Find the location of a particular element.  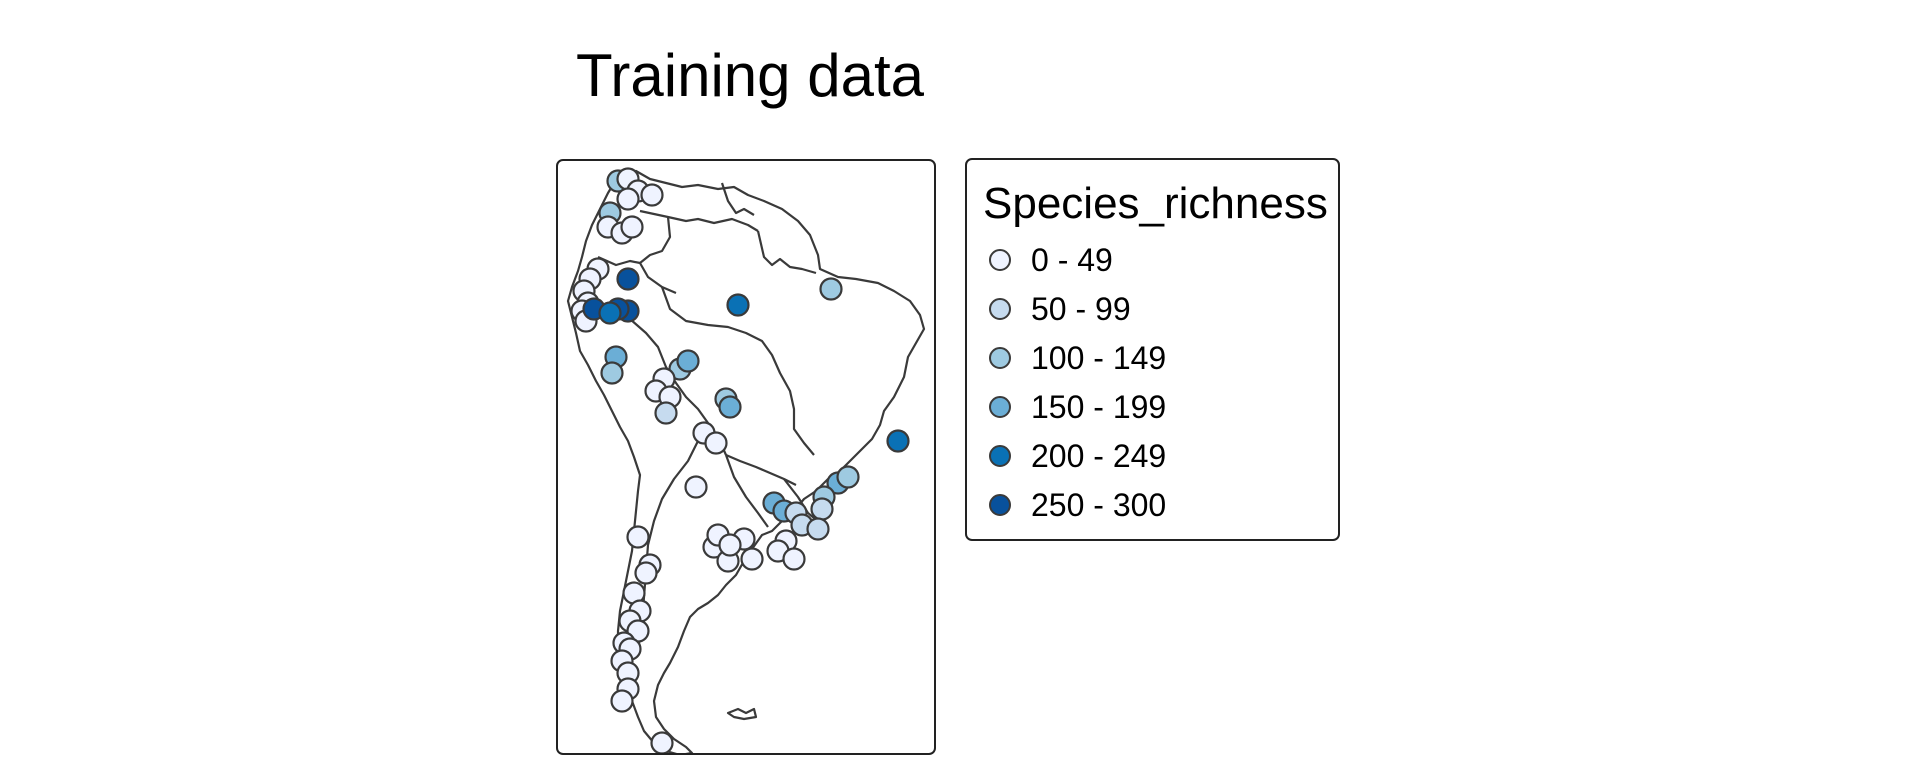

south-america-map is located at coordinates (746, 460).